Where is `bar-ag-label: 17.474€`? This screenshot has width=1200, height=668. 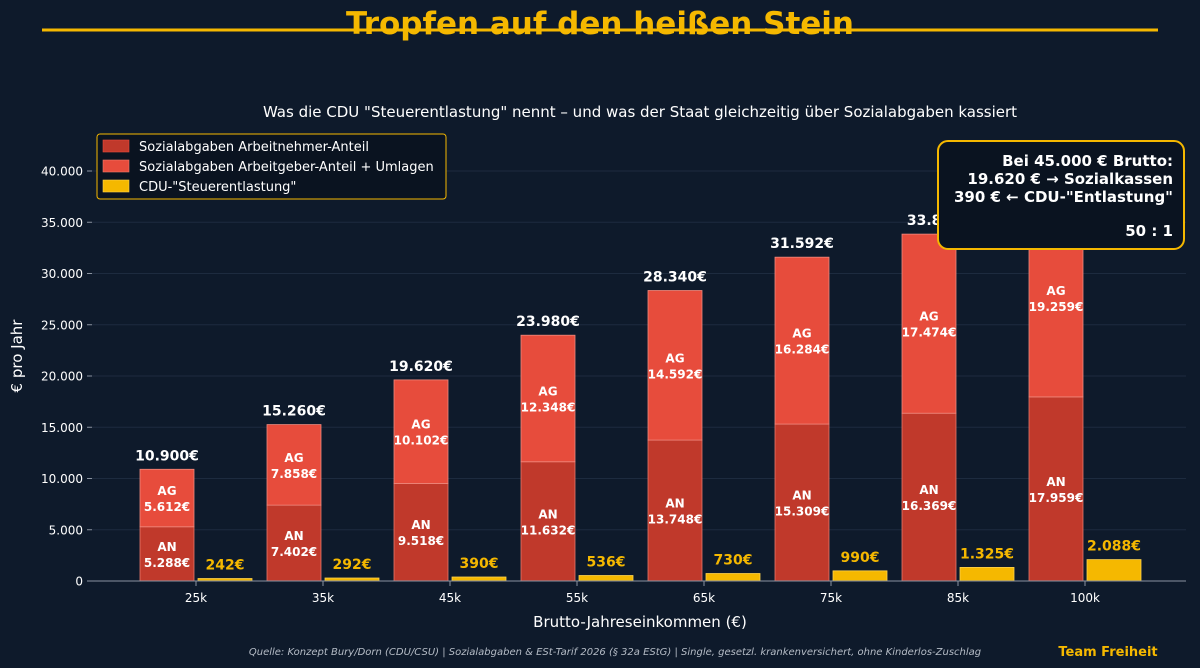
bar-ag-label: 17.474€ is located at coordinates (929, 333).